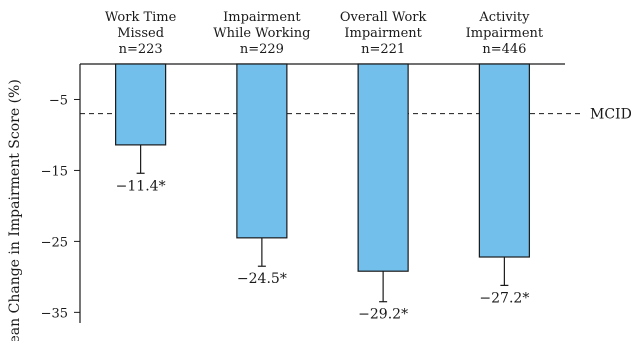 This screenshot has height=341, width=631. What do you see at coordinates (141, 49) in the screenshot?
I see `sample-size-label: n=223` at bounding box center [141, 49].